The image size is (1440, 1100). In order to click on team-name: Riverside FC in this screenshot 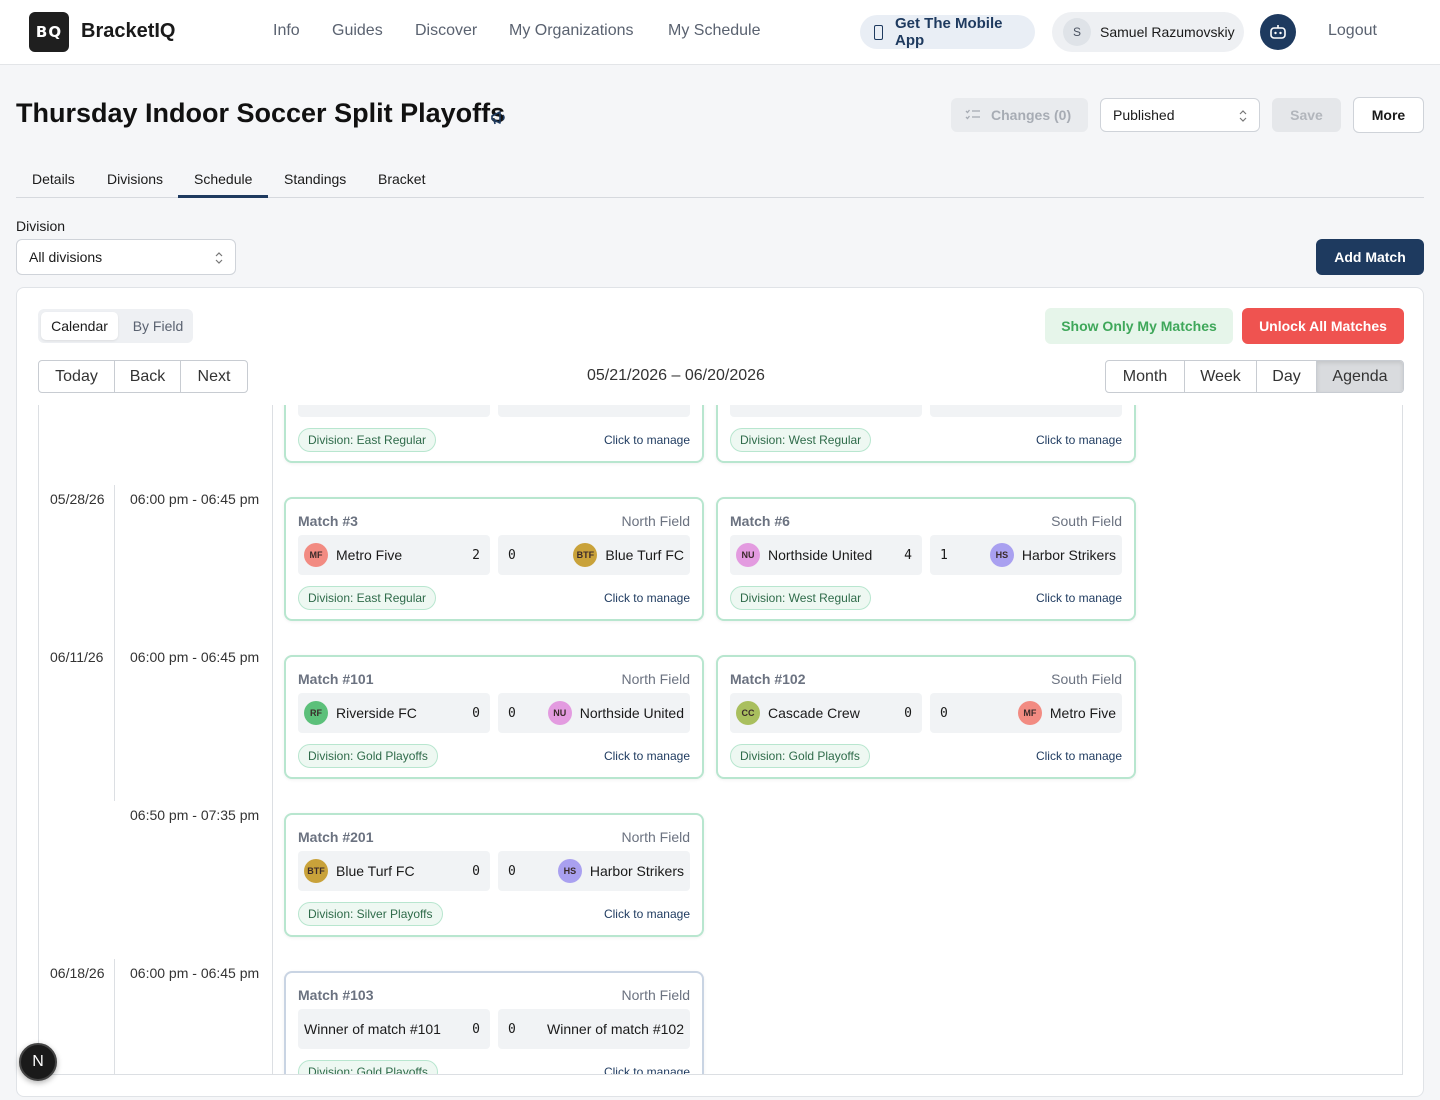, I will do `click(376, 713)`.